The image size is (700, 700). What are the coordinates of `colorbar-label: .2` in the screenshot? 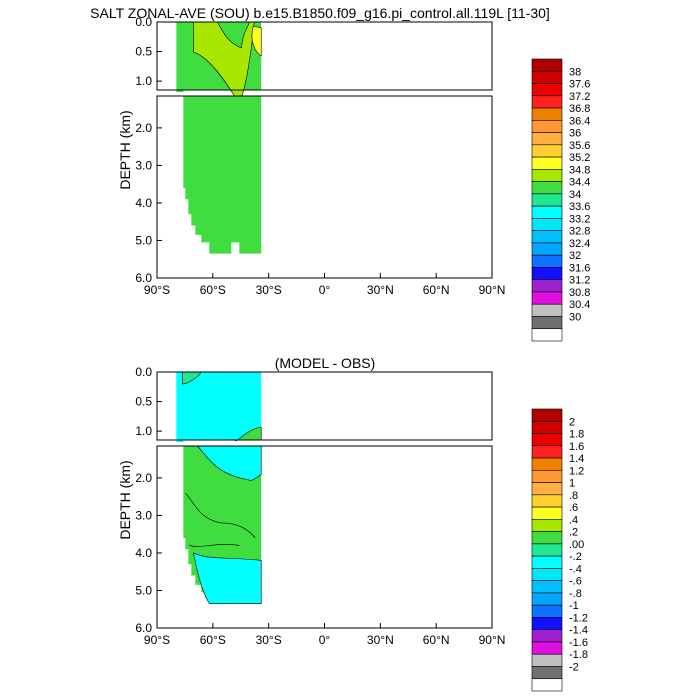 It's located at (573, 533).